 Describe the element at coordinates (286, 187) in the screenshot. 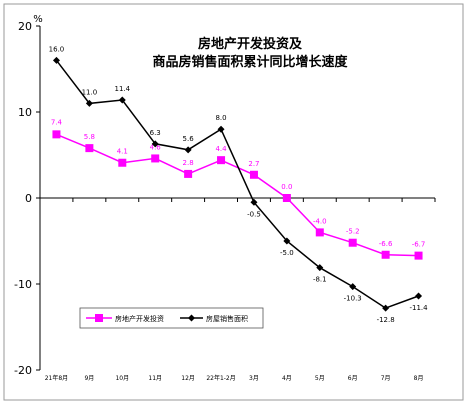

I see `data-label: 0.0` at that location.